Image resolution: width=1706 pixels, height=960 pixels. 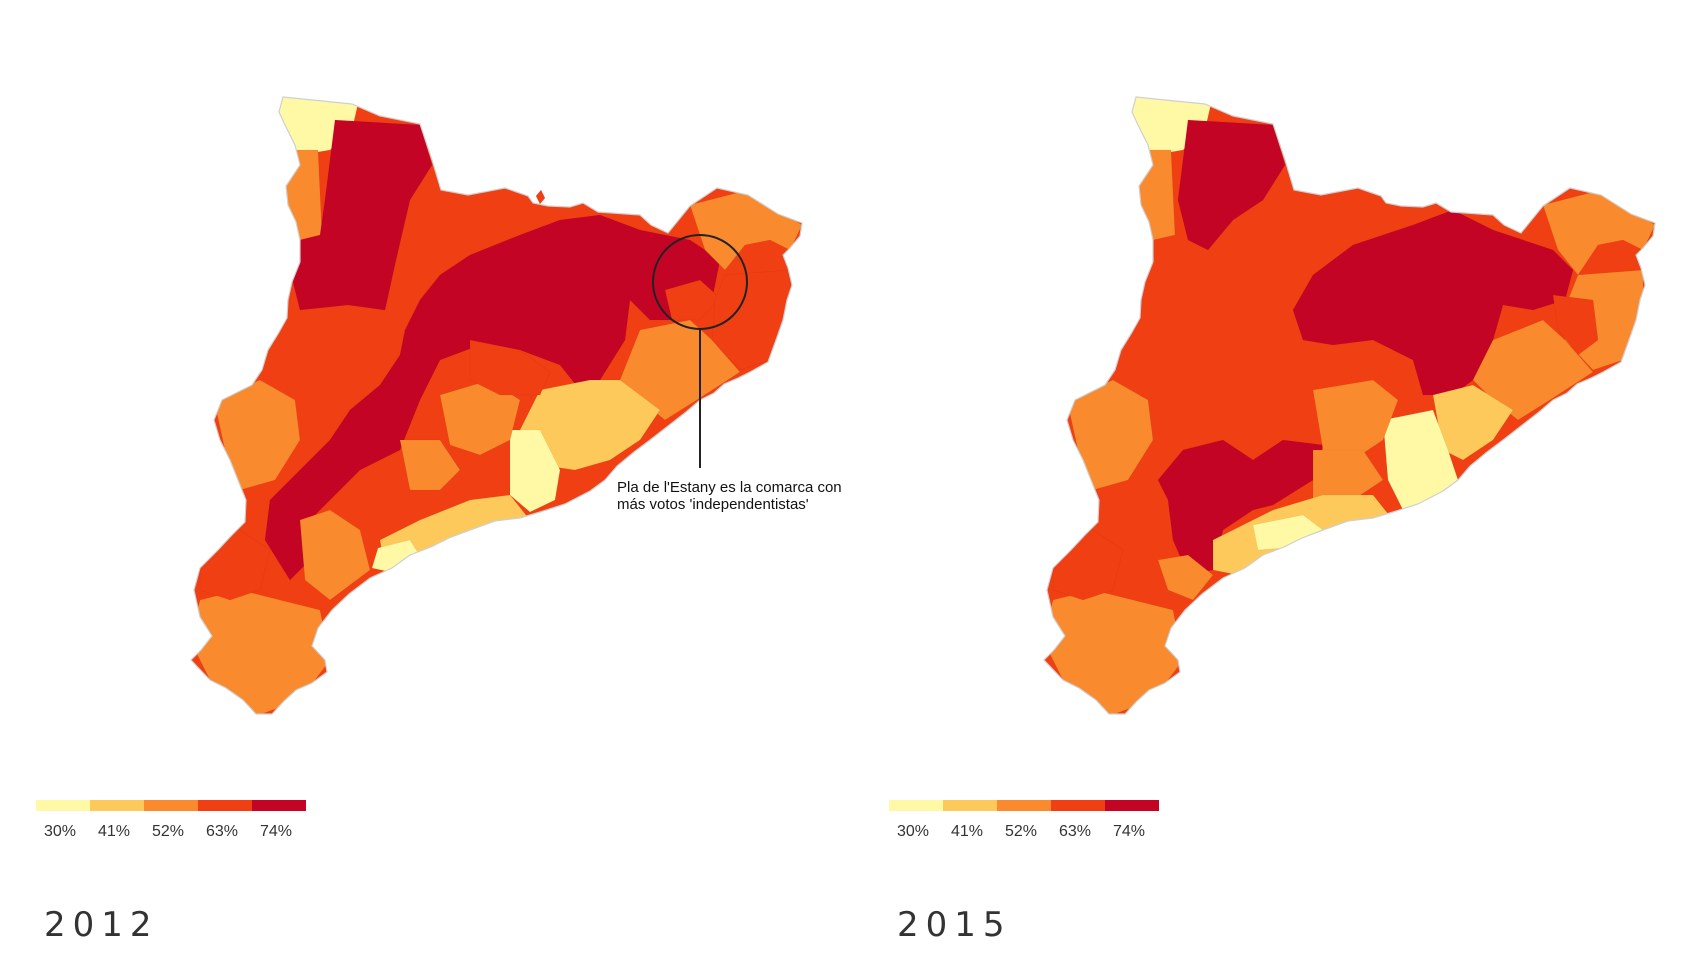 What do you see at coordinates (713, 504) in the screenshot?
I see `annotation-line-2: más votos 'independentistas'` at bounding box center [713, 504].